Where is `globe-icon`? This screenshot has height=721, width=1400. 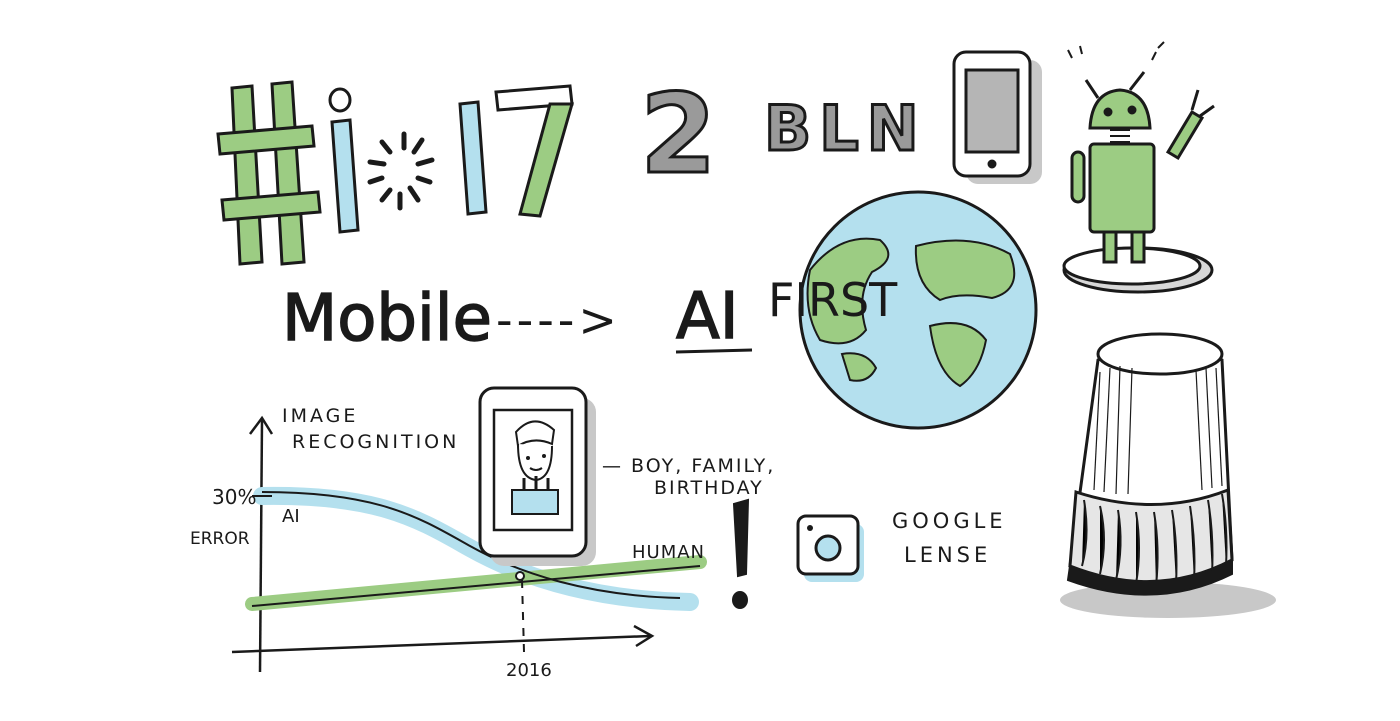 globe-icon is located at coordinates (918, 310).